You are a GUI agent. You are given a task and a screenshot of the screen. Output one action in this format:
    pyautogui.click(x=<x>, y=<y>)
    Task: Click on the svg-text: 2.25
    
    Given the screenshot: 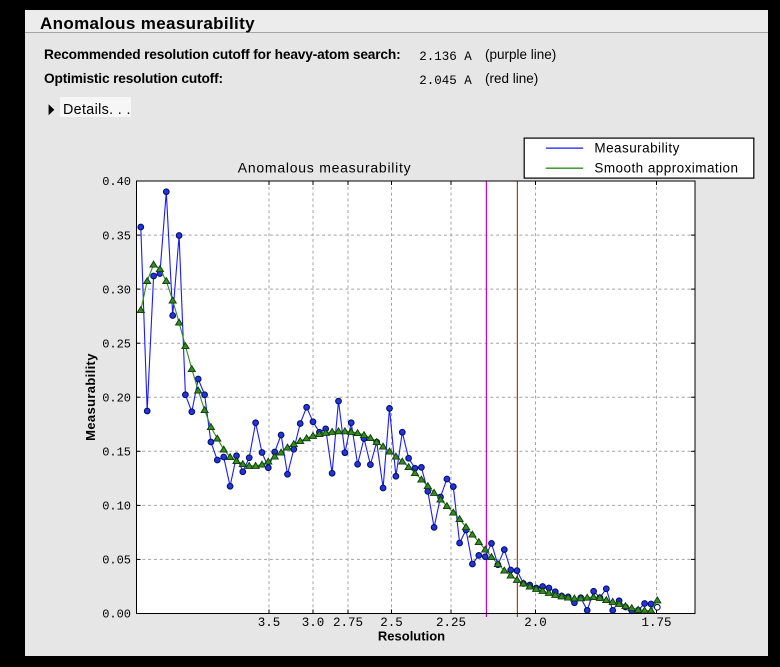 What is the action you would take?
    pyautogui.click(x=451, y=623)
    